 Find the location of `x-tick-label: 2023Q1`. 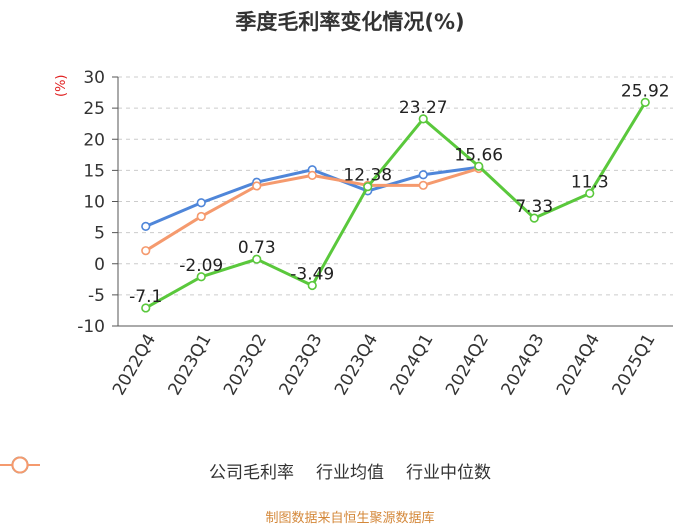

x-tick-label: 2023Q1 is located at coordinates (190, 365).